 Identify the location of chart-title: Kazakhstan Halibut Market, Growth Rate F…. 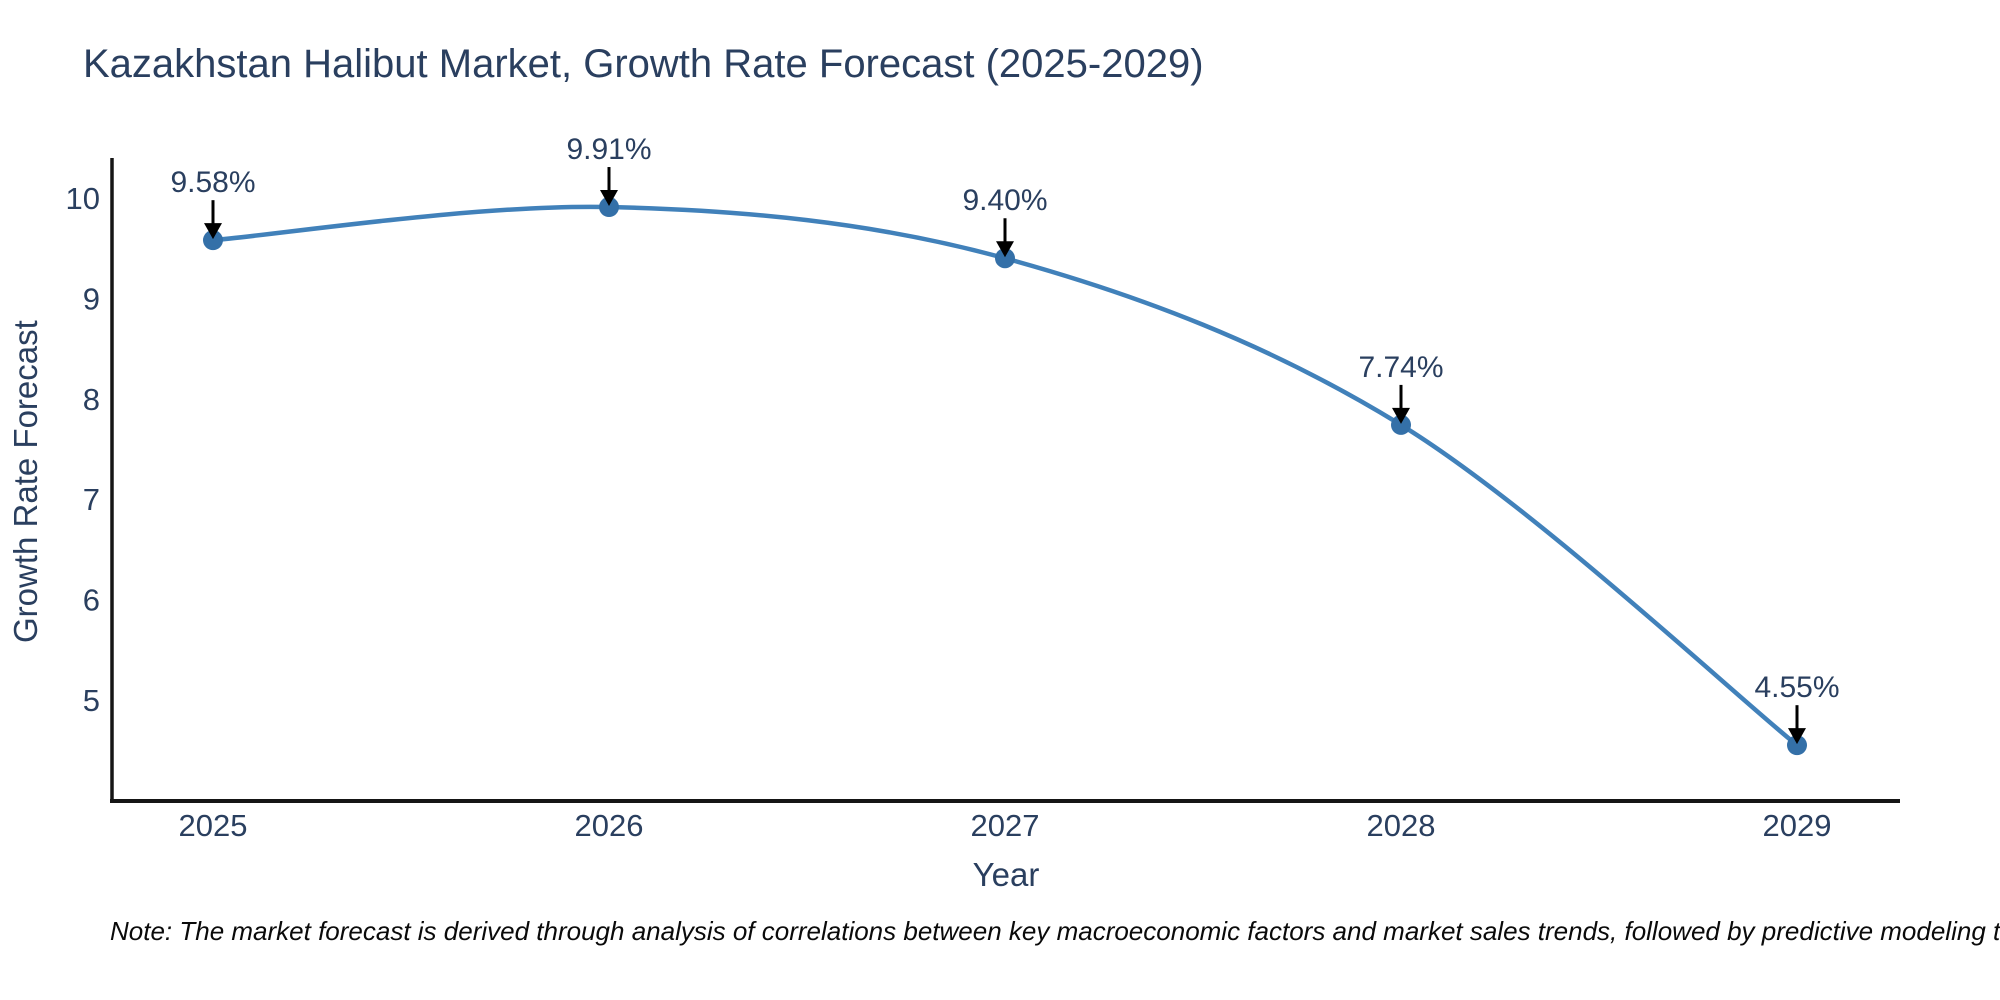
(643, 64).